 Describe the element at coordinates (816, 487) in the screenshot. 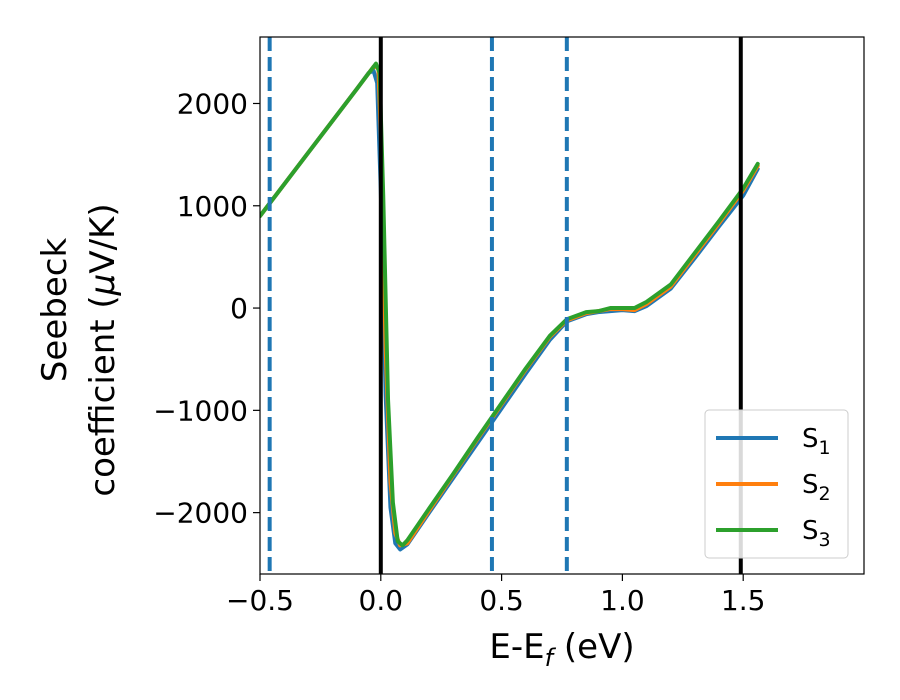

I see `legend-label-s2: S2` at that location.